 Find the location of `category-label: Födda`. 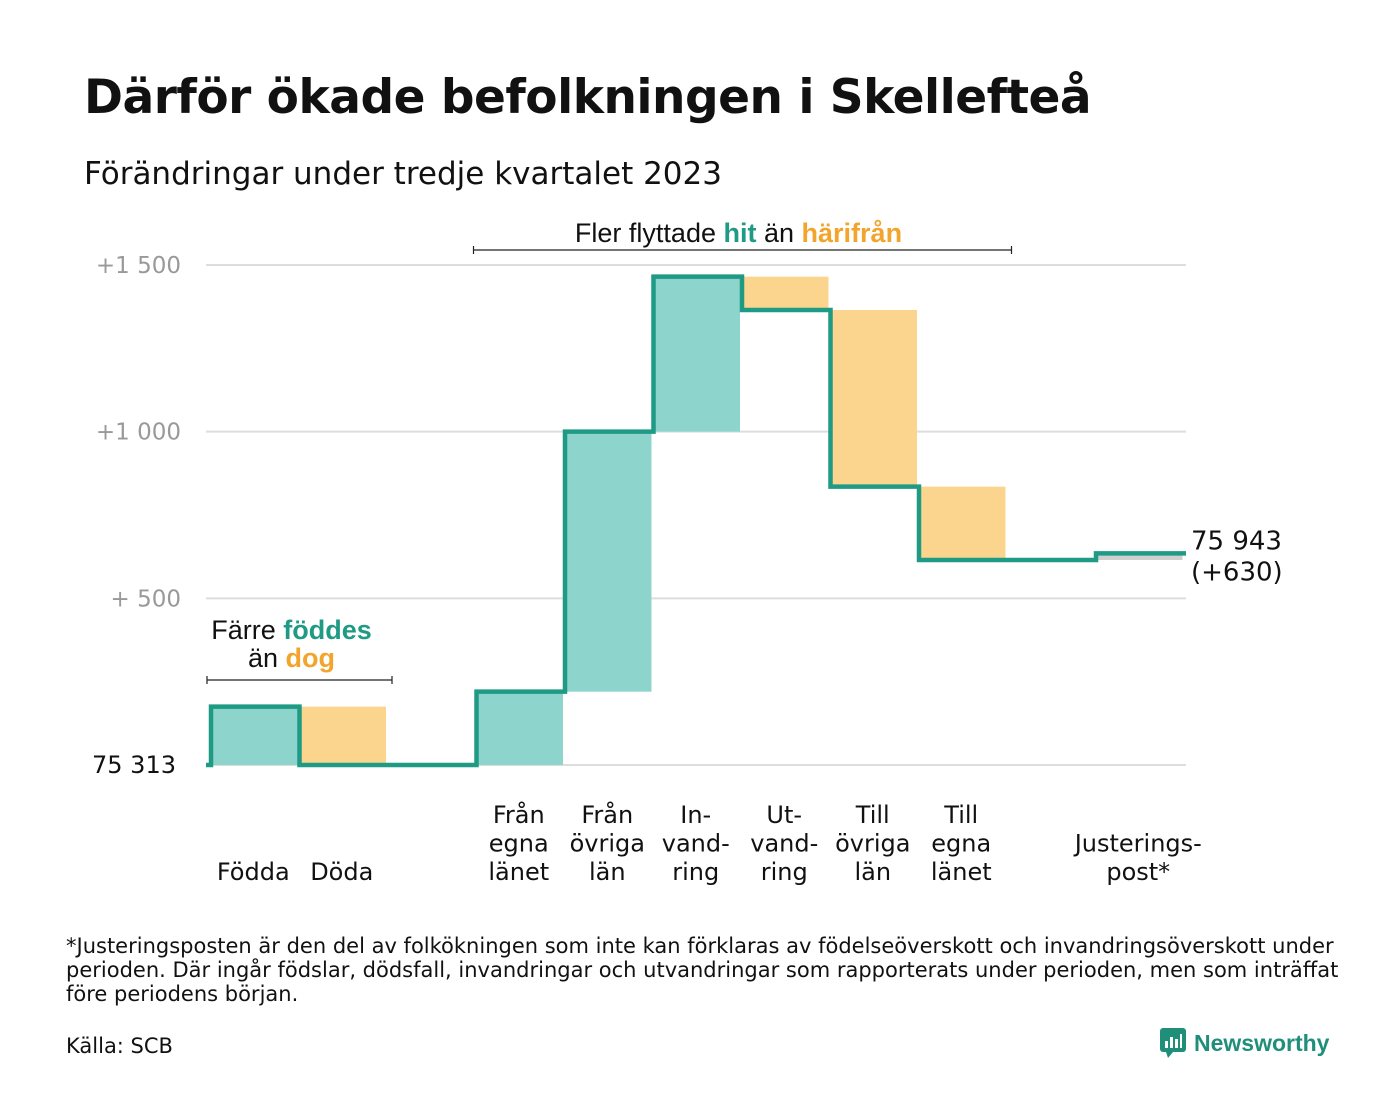

category-label: Födda is located at coordinates (253, 872).